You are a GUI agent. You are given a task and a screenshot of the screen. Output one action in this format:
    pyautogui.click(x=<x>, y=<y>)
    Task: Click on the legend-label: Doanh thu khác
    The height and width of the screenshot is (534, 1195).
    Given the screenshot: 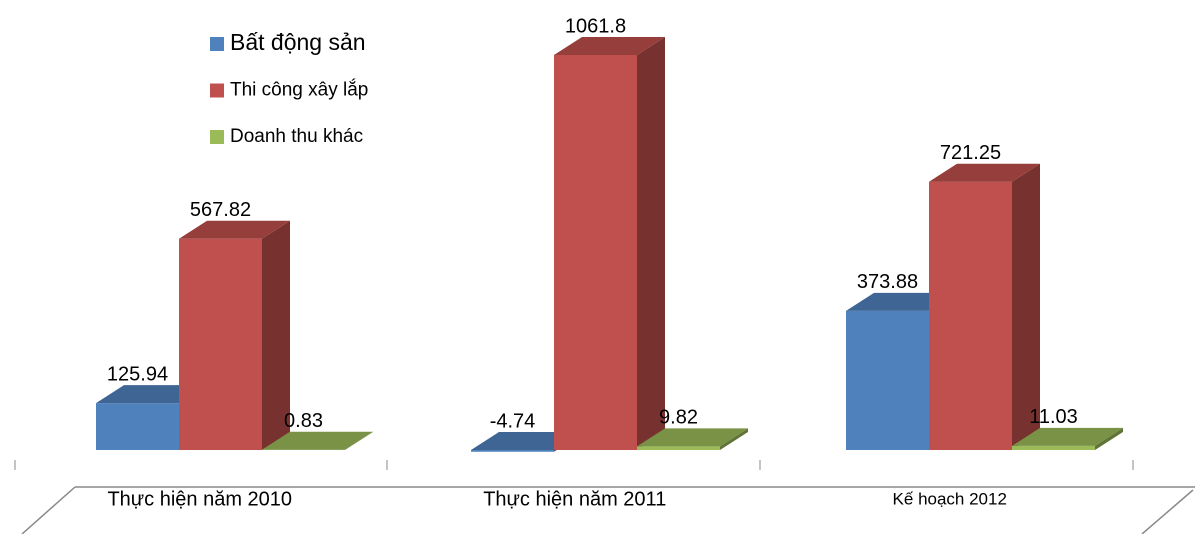 What is the action you would take?
    pyautogui.click(x=296, y=136)
    